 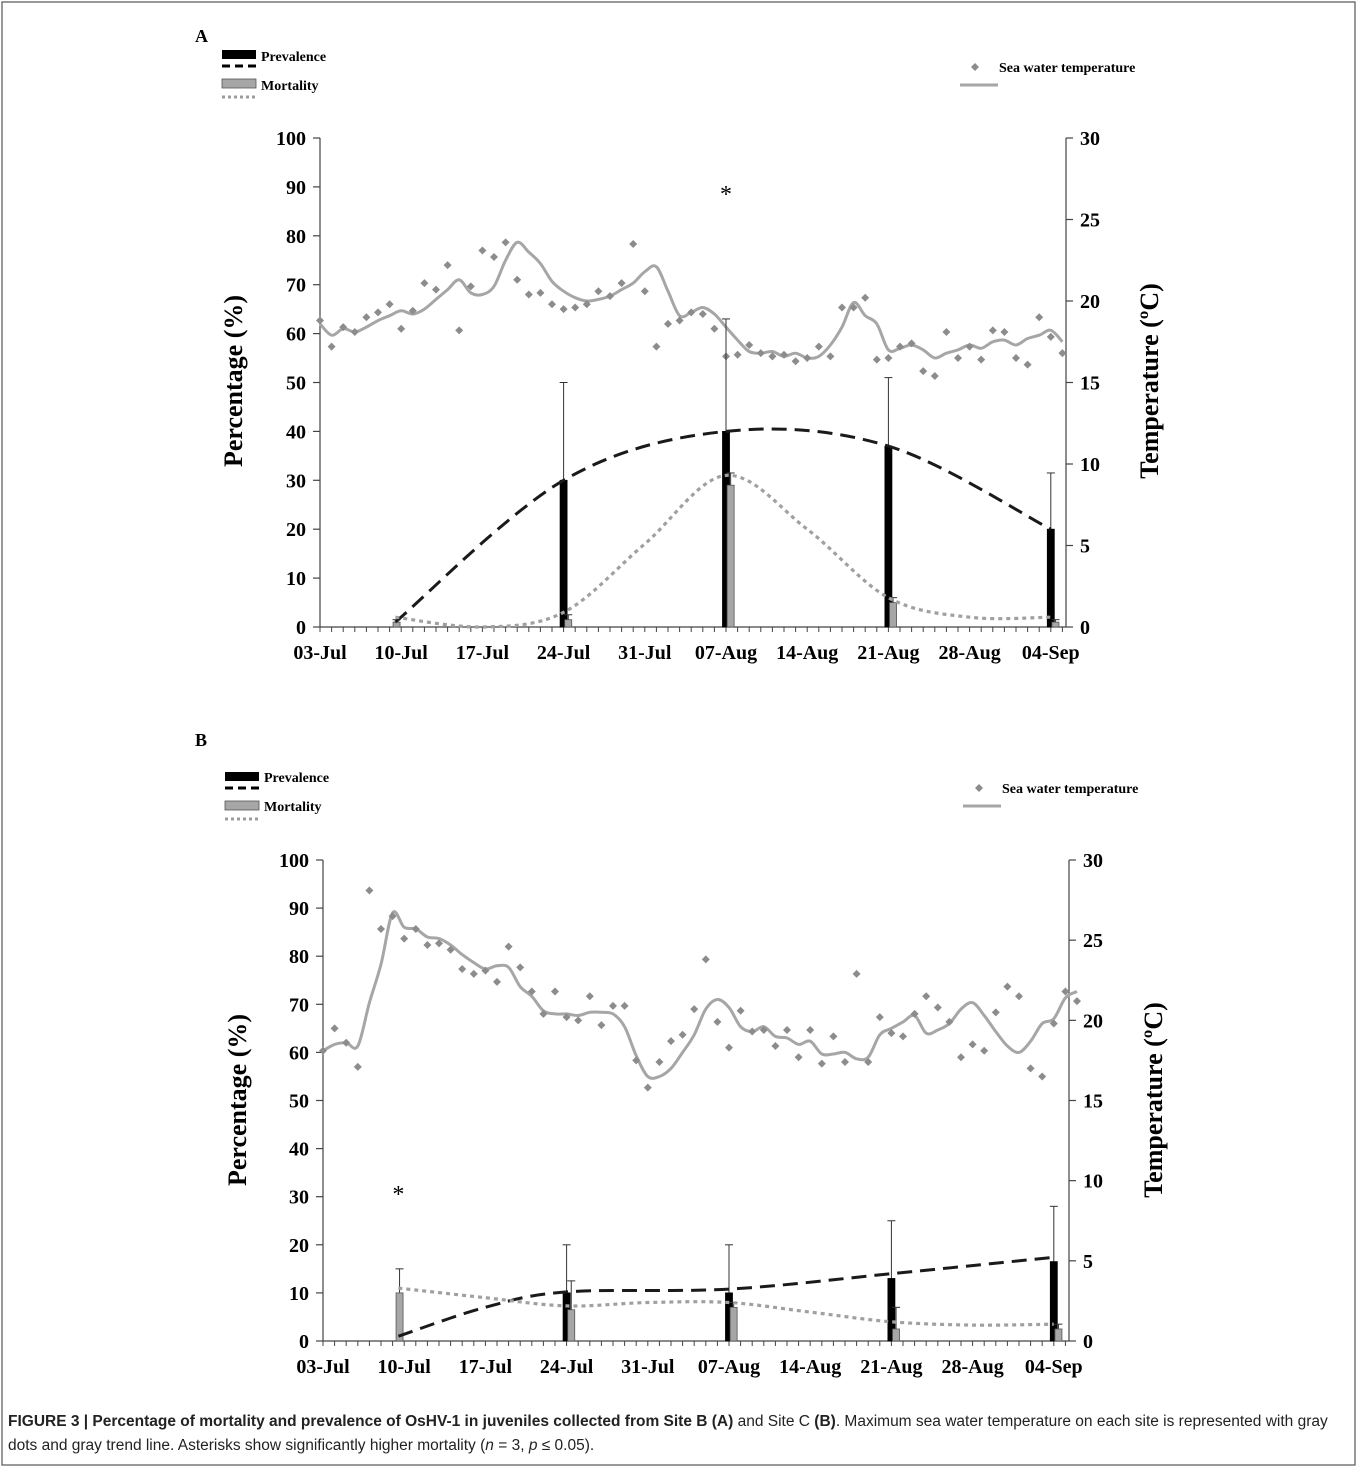 What do you see at coordinates (975, 67) in the screenshot?
I see `legend-temperature-point-swatch` at bounding box center [975, 67].